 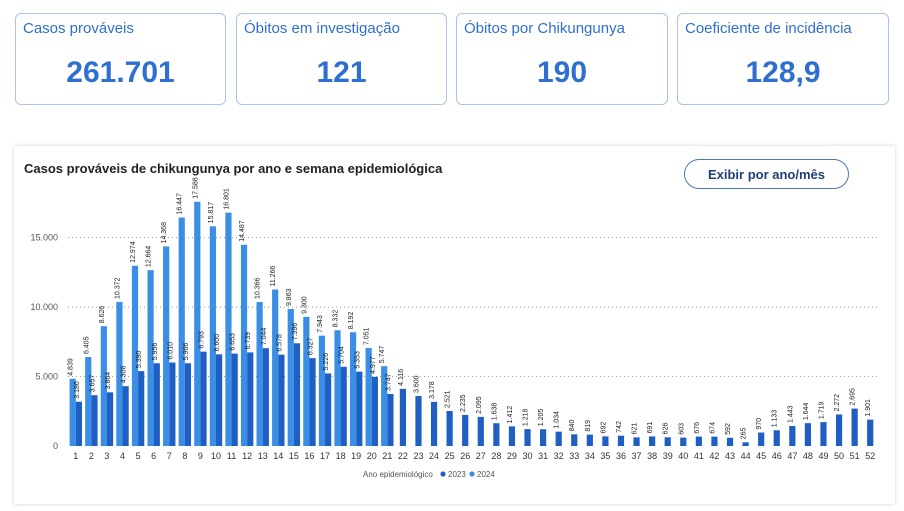 What do you see at coordinates (120, 59) in the screenshot?
I see `card-casos-provaveis: Casos prováveis 261.701` at bounding box center [120, 59].